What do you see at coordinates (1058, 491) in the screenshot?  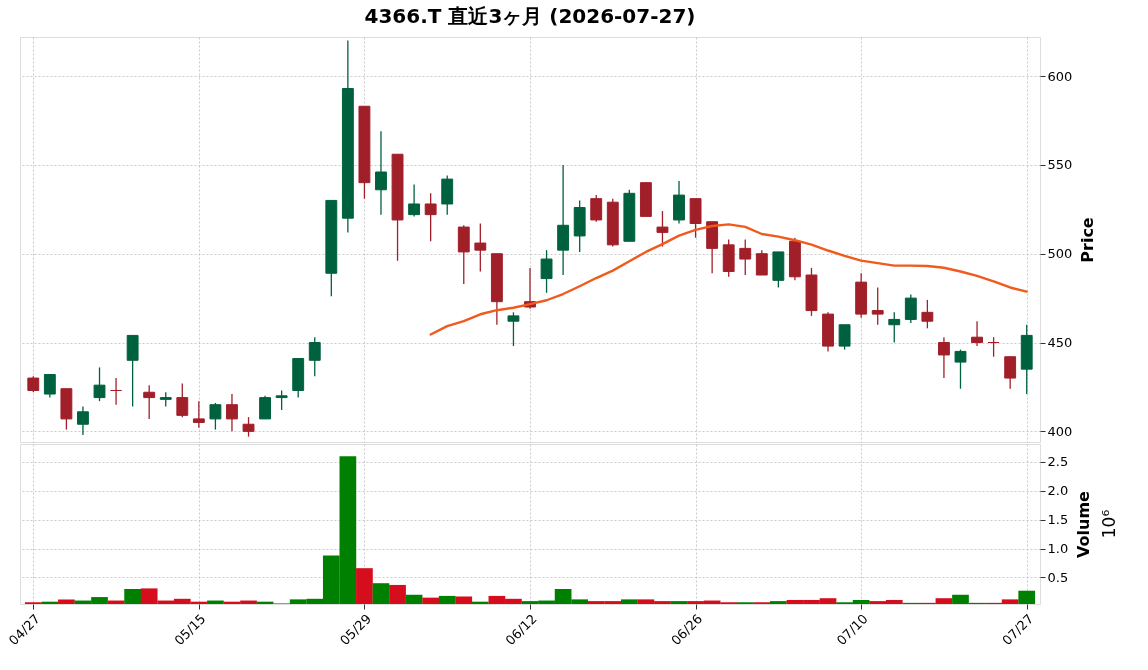 I see `y-tick-label: 2.0` at bounding box center [1058, 491].